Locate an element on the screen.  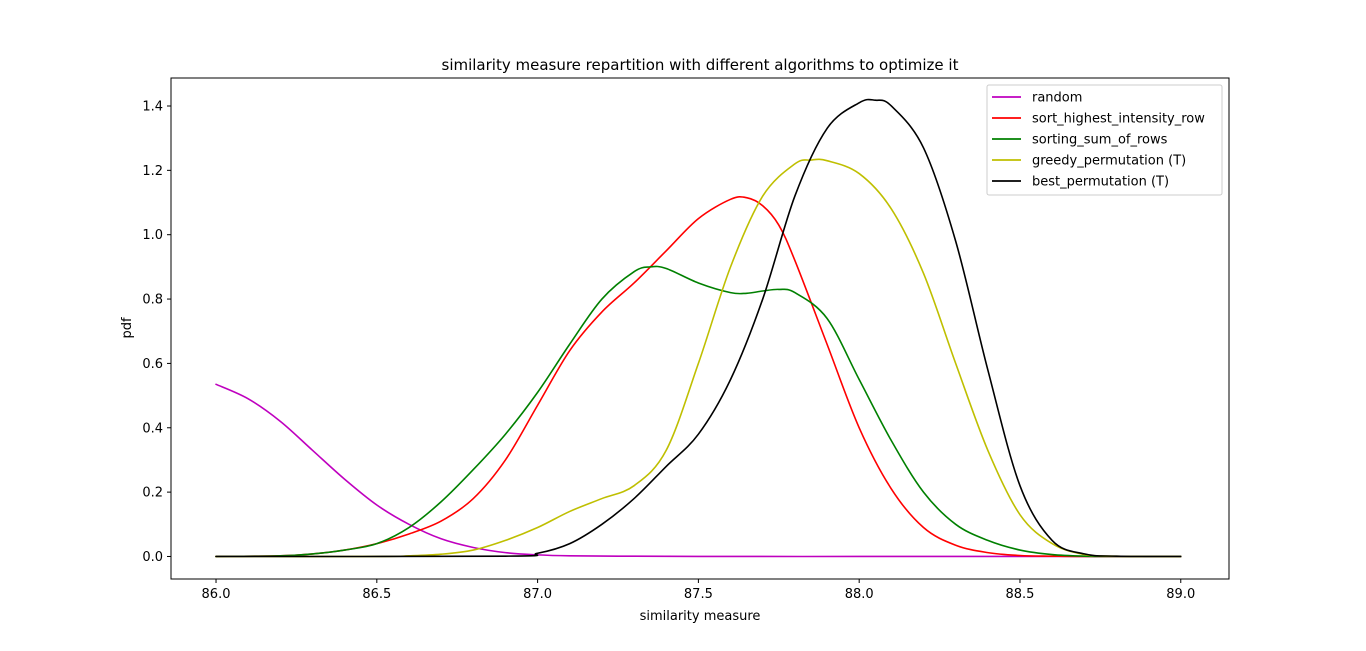
y-tick-label: 0.6 is located at coordinates (152, 364).